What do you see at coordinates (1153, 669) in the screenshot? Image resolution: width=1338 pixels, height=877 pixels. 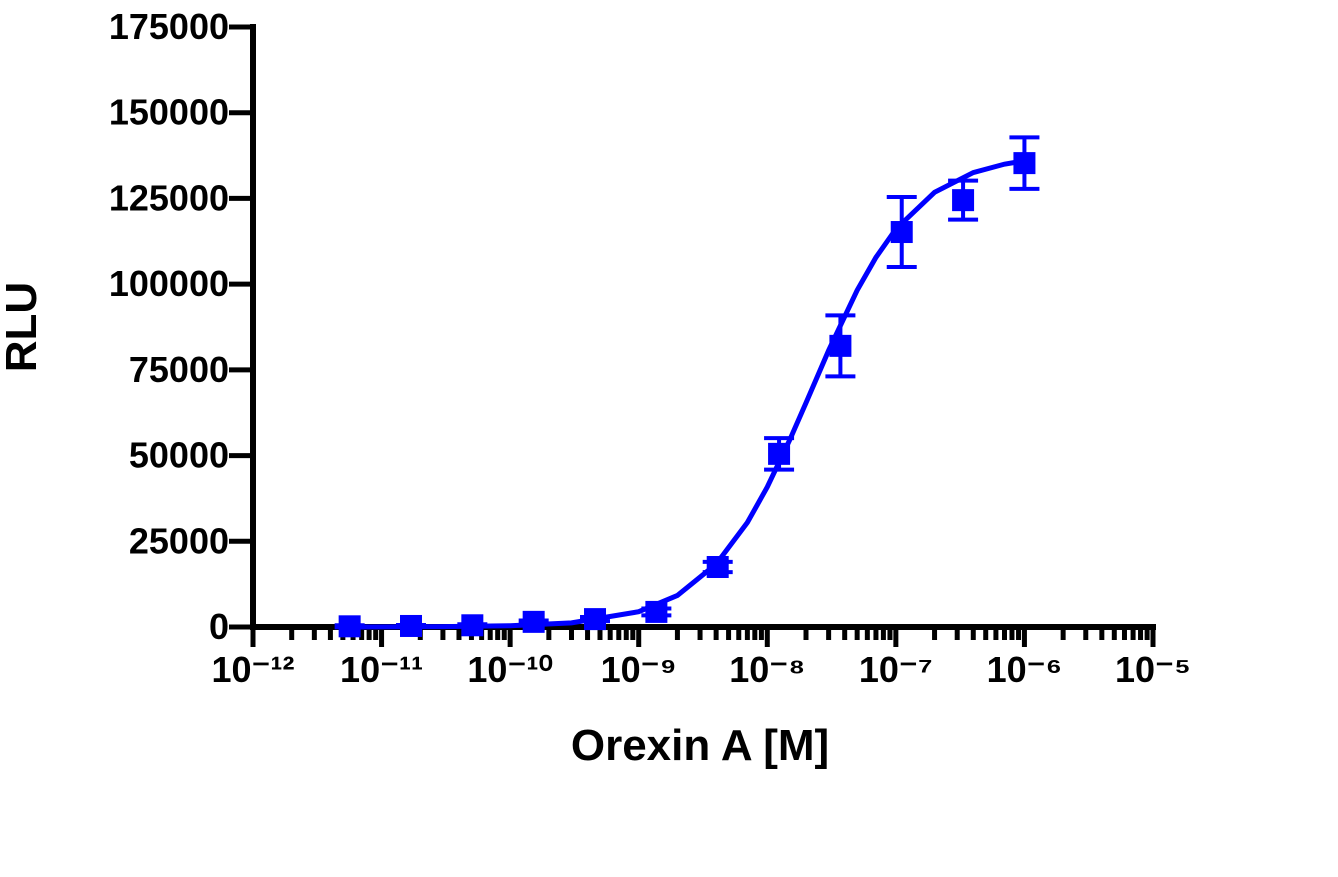 I see `x-tick-label: 10⁻⁵` at bounding box center [1153, 669].